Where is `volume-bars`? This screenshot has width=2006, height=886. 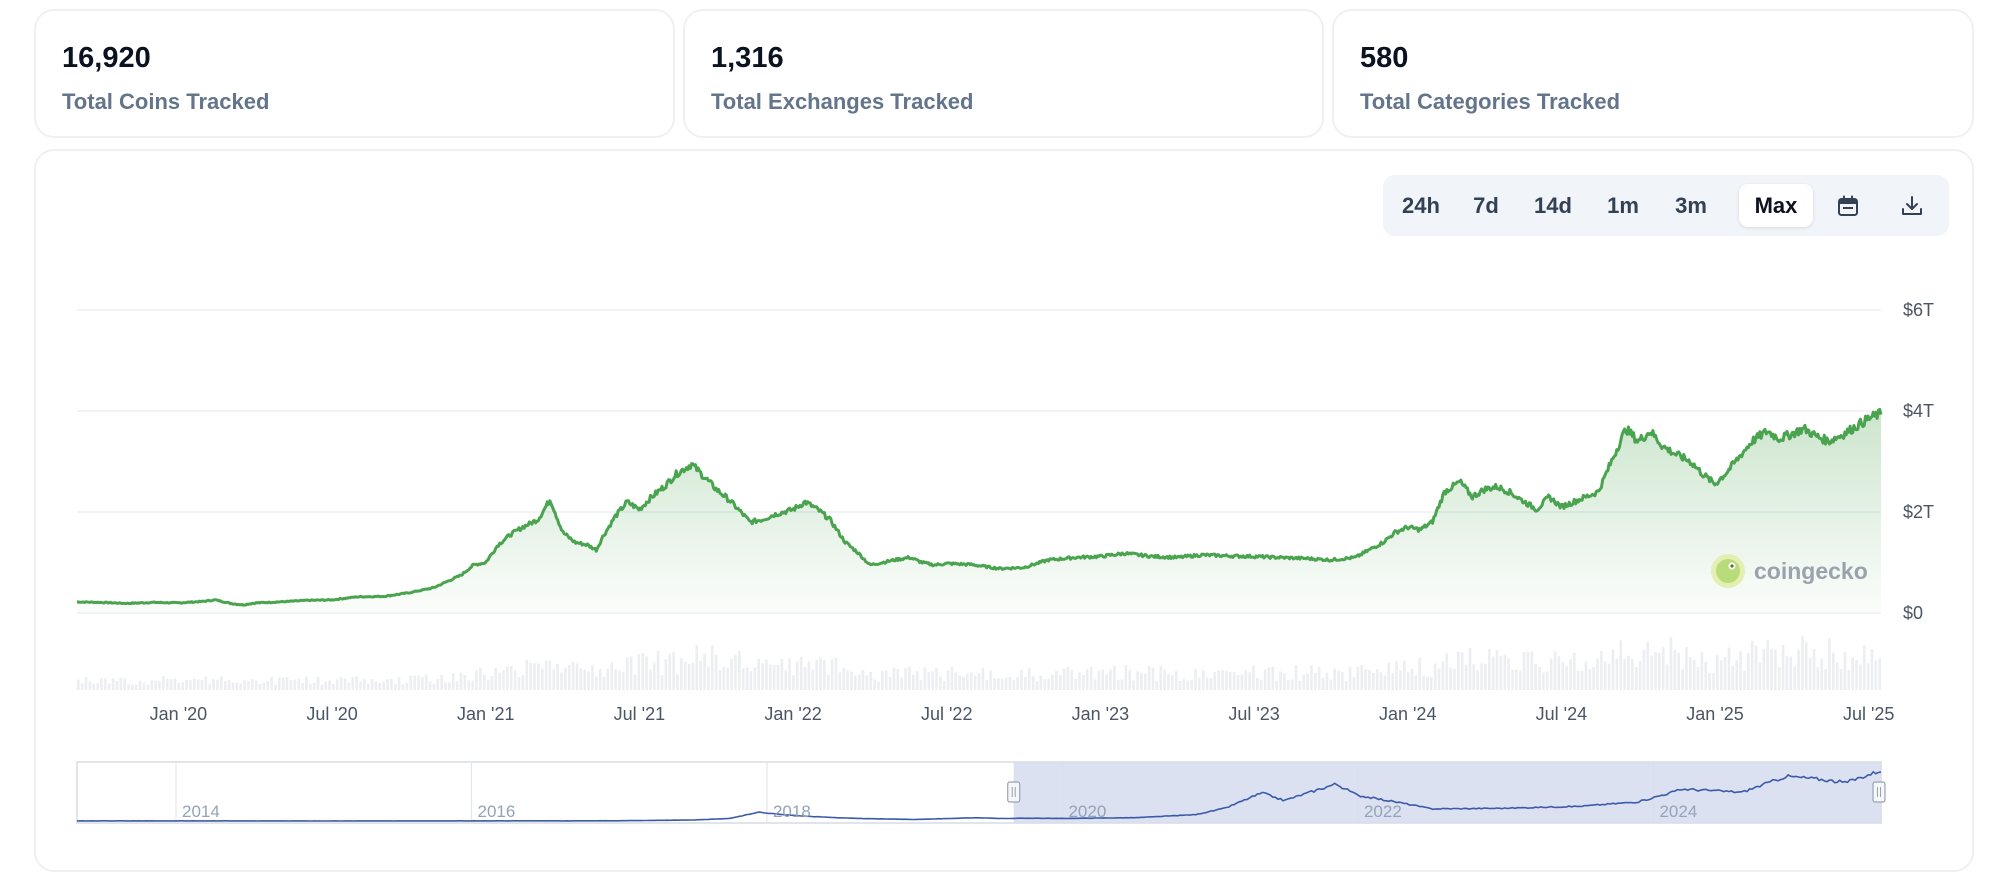 volume-bars is located at coordinates (979, 662).